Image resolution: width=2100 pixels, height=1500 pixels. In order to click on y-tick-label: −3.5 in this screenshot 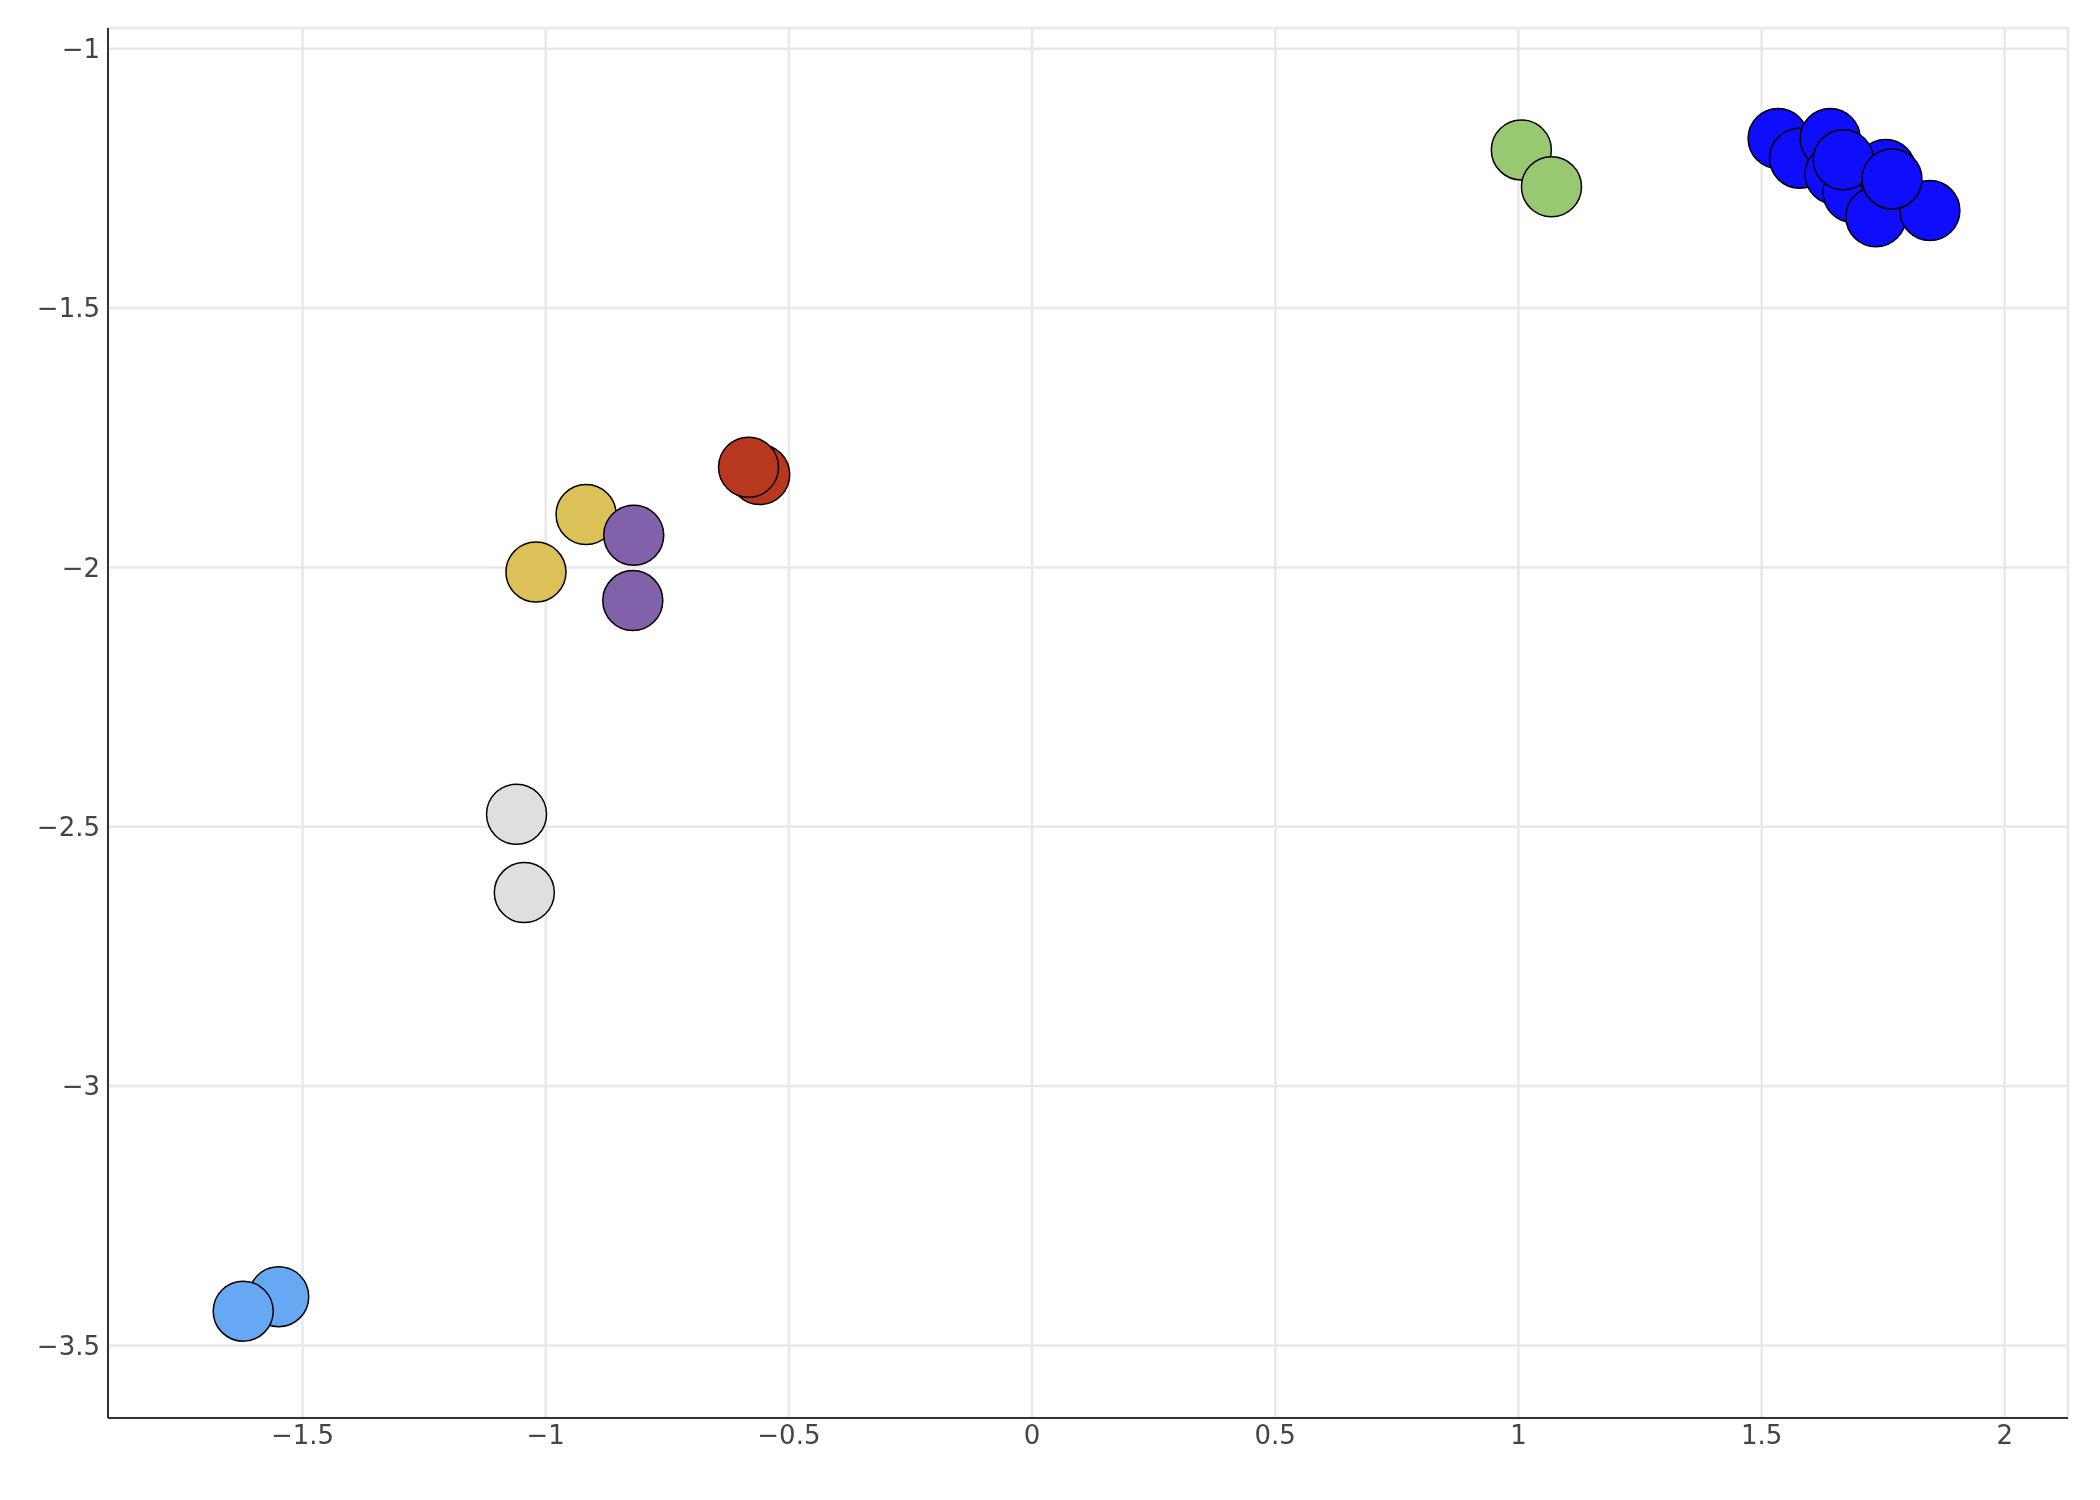, I will do `click(68, 1345)`.